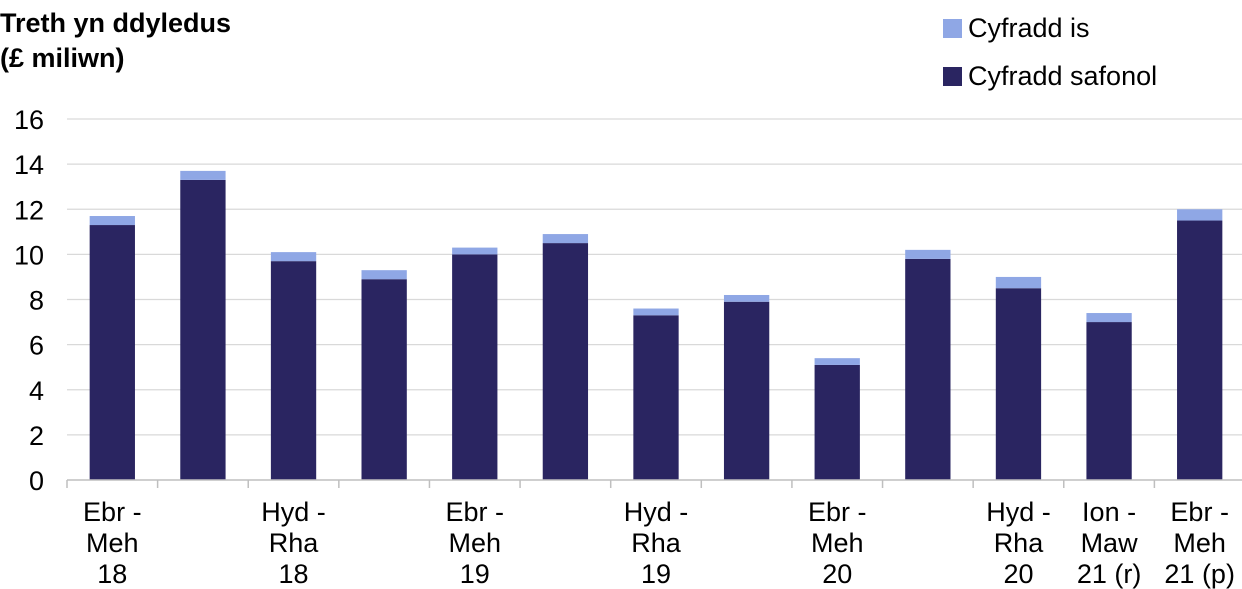 The height and width of the screenshot is (589, 1242). I want to click on x-tick-label: Ebr -Meh 21 (p), so click(1199, 543).